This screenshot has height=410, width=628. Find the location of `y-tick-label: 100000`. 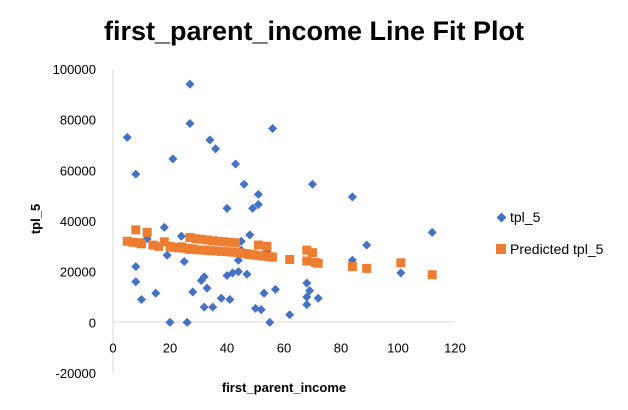

y-tick-label: 100000 is located at coordinates (74, 69).